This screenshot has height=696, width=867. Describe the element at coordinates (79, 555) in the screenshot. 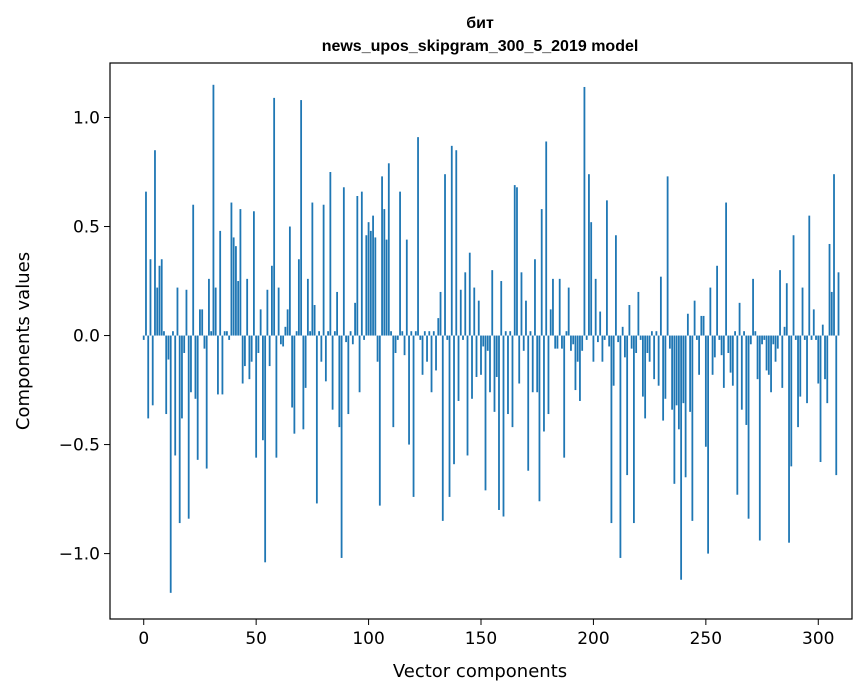

I see `y-tick-label: −1.0` at that location.